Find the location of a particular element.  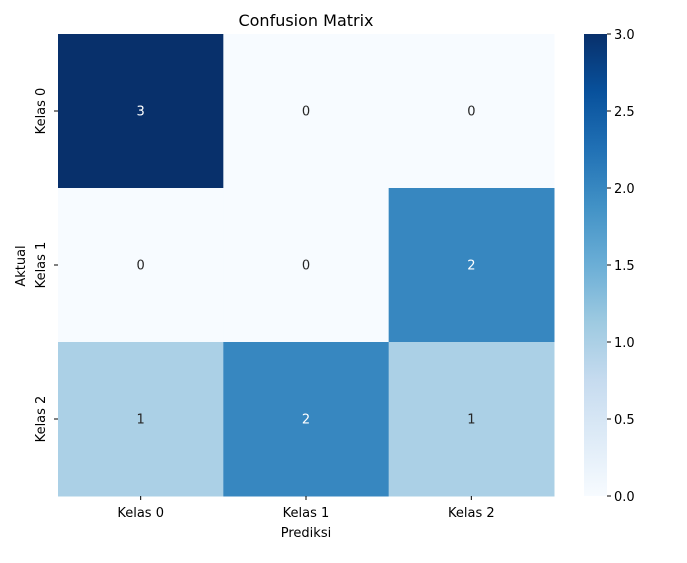

colorbar-tick-label: 2.5 is located at coordinates (624, 112).